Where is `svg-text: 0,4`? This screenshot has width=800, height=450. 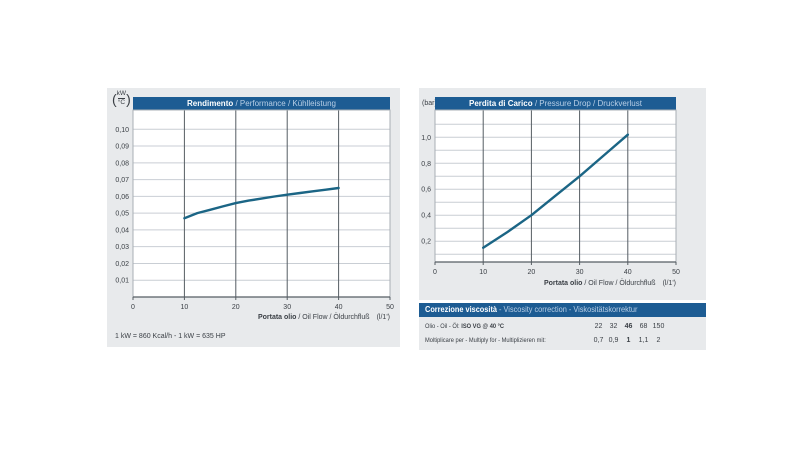
svg-text: 0,4 is located at coordinates (426, 216).